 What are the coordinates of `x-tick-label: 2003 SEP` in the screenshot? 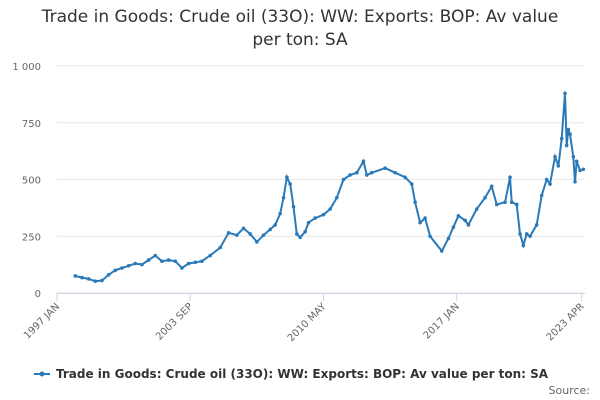 It's located at (174, 321).